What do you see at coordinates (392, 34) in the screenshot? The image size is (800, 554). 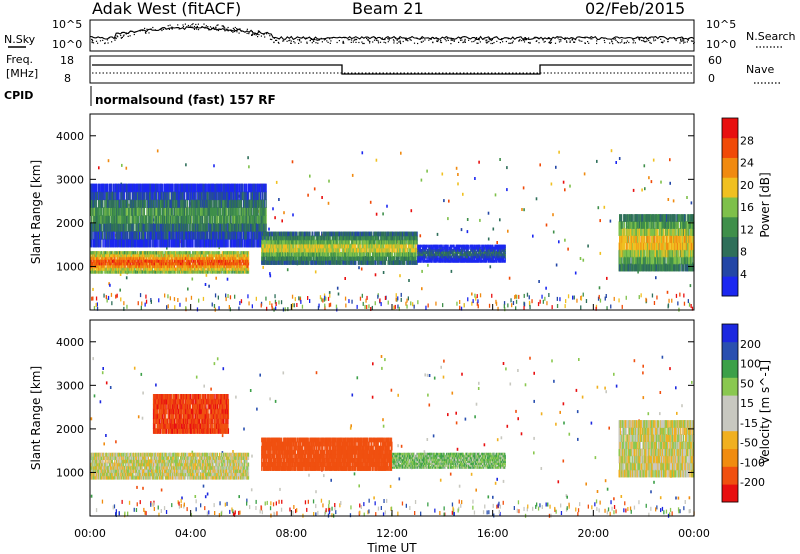 I see `noise-trace` at bounding box center [392, 34].